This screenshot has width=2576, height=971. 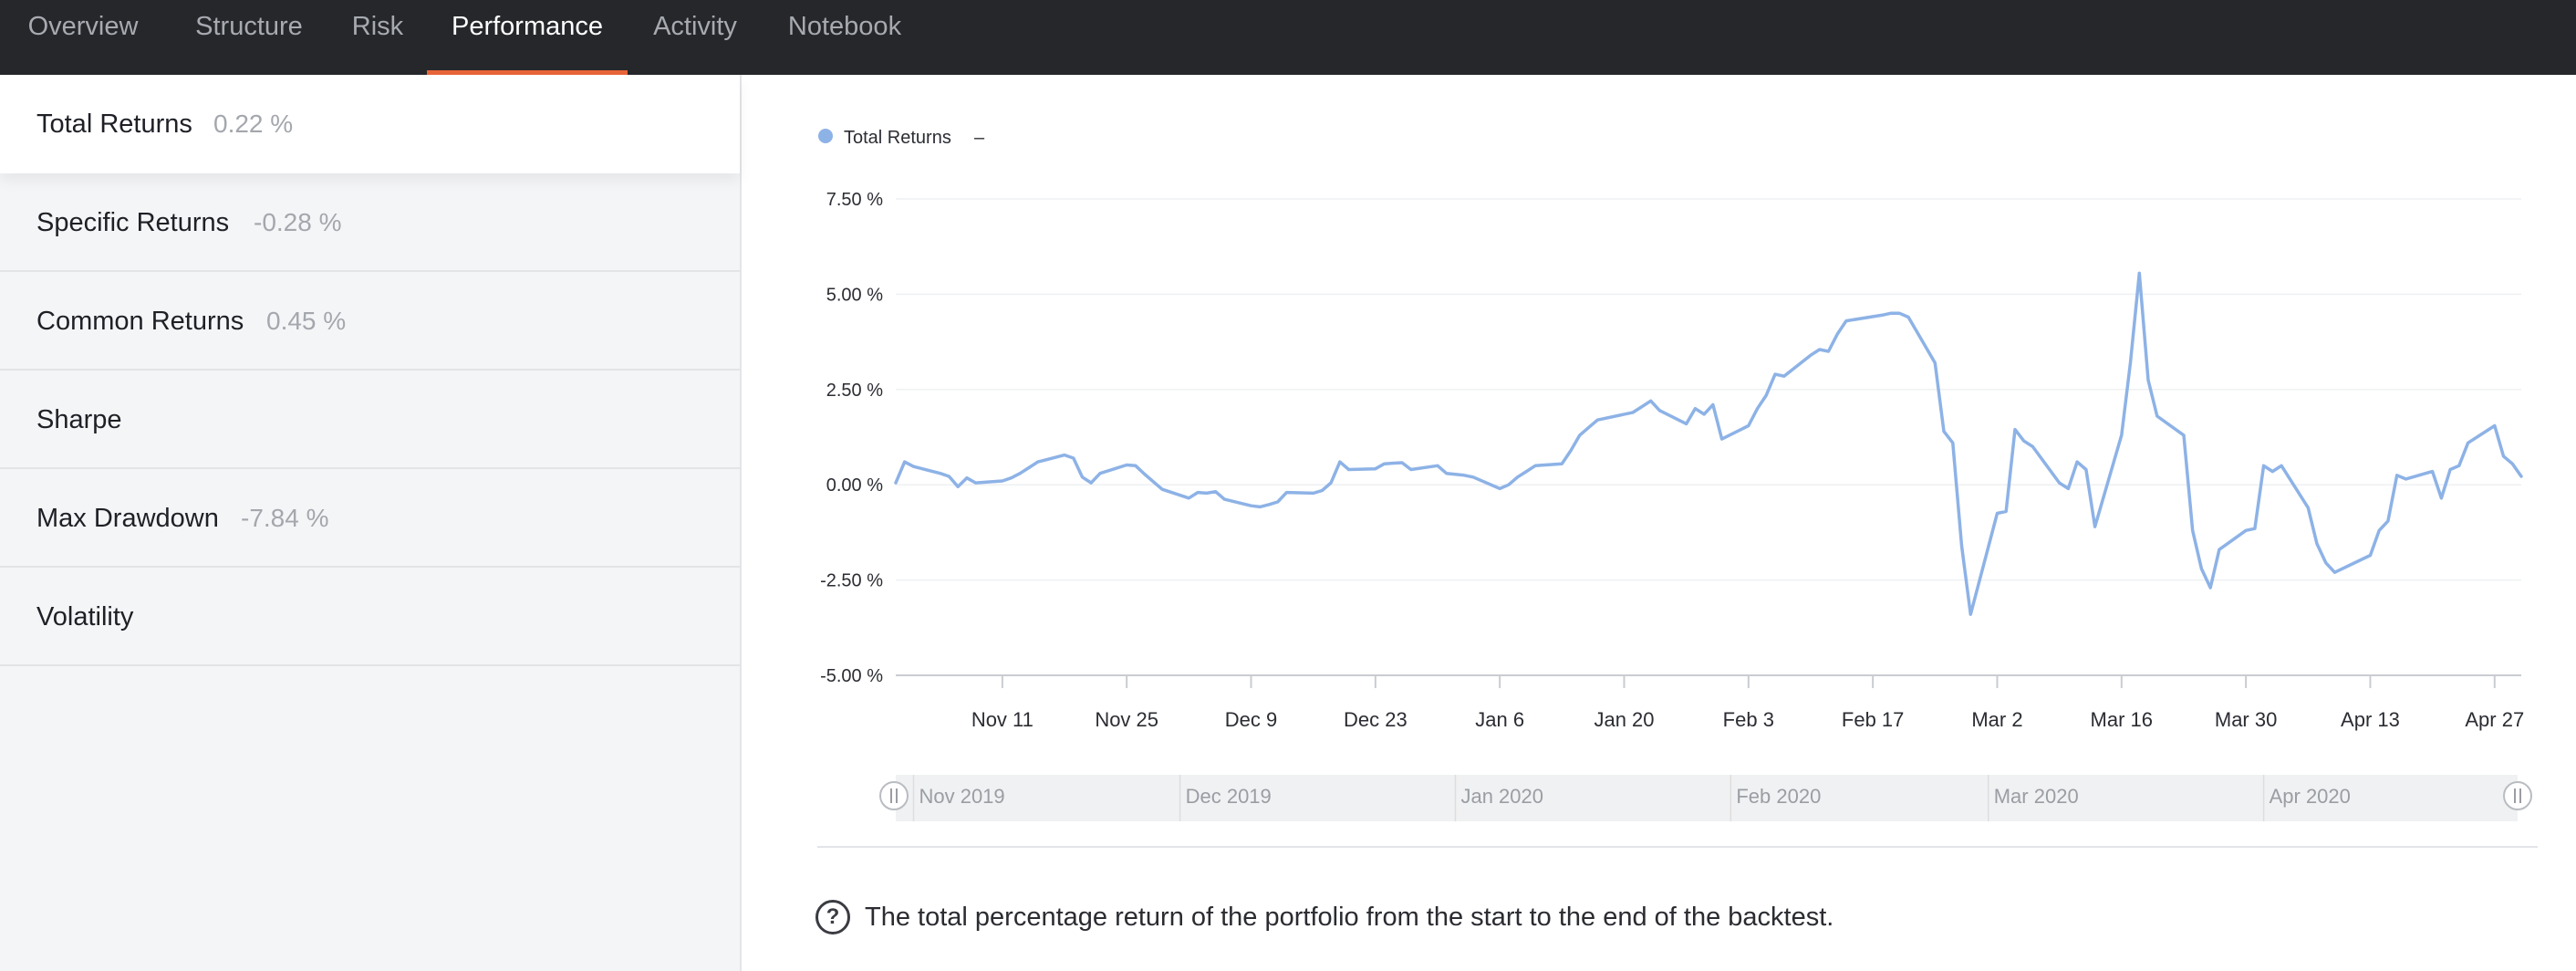 What do you see at coordinates (854, 391) in the screenshot?
I see `y-tick-label: 2.50 %` at bounding box center [854, 391].